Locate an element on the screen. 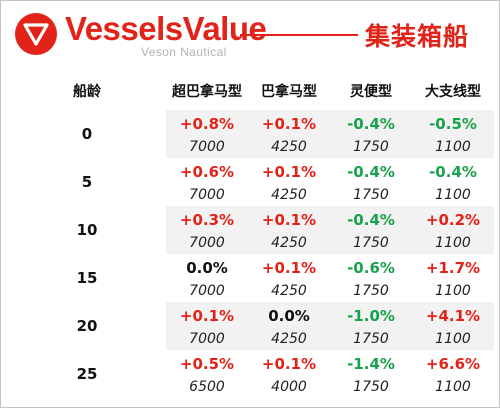 Image resolution: width=500 pixels, height=408 pixels. header-divider is located at coordinates (299, 35).